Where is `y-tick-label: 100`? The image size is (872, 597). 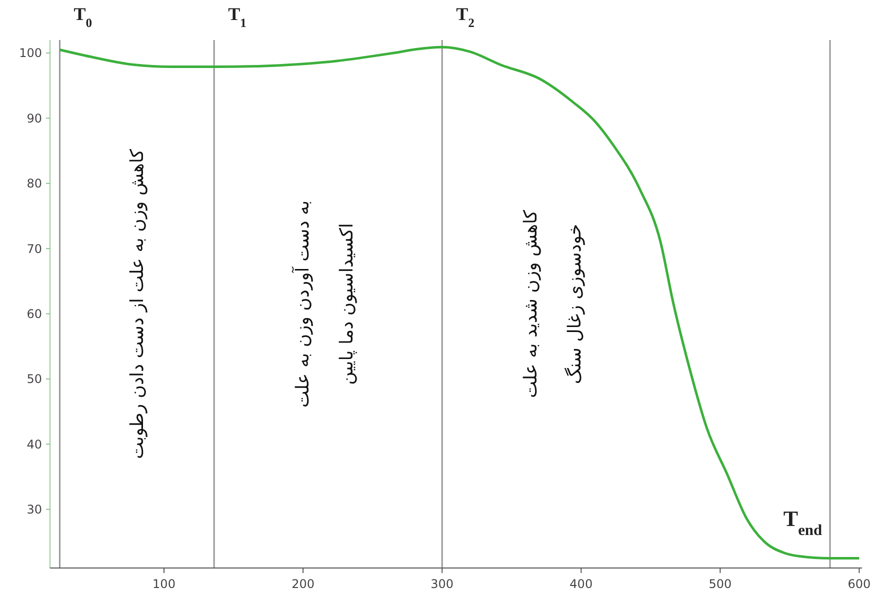 y-tick-label: 100 is located at coordinates (30, 53).